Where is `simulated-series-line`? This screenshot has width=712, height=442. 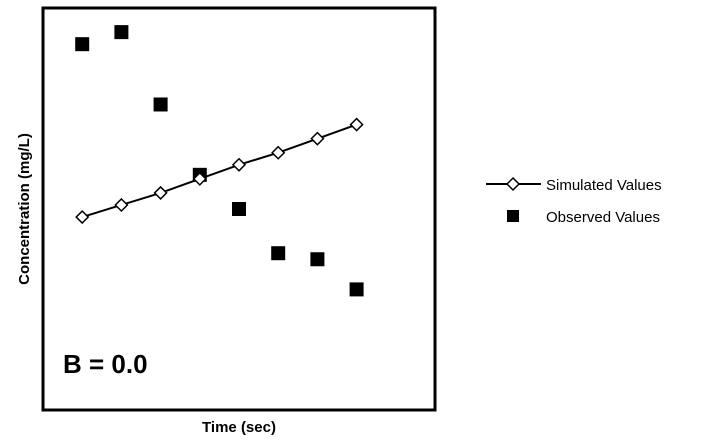 simulated-series-line is located at coordinates (219, 170).